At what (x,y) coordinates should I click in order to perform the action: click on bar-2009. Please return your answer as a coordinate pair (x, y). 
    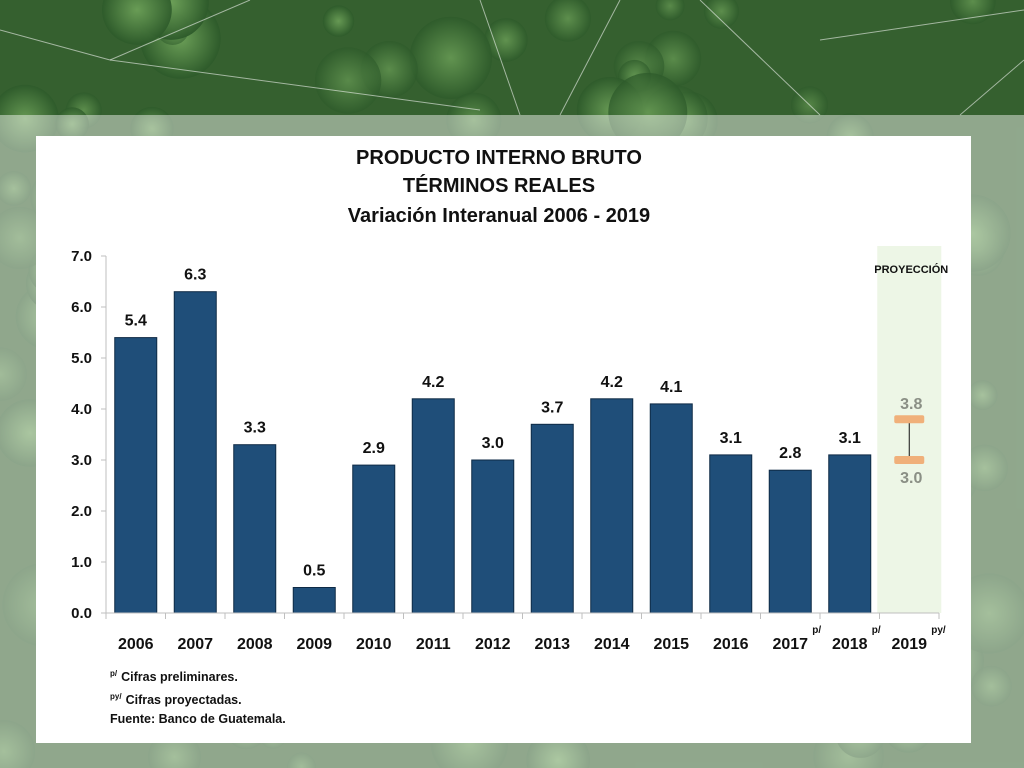
    Looking at the image, I should click on (314, 600).